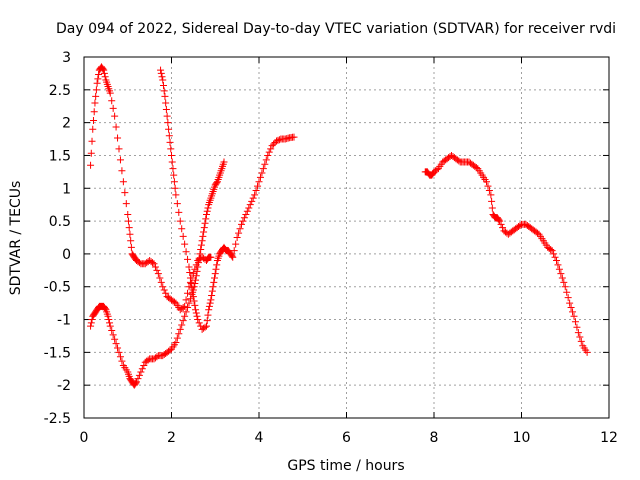 The width and height of the screenshot is (640, 480). I want to click on x-tick-label: 6, so click(346, 438).